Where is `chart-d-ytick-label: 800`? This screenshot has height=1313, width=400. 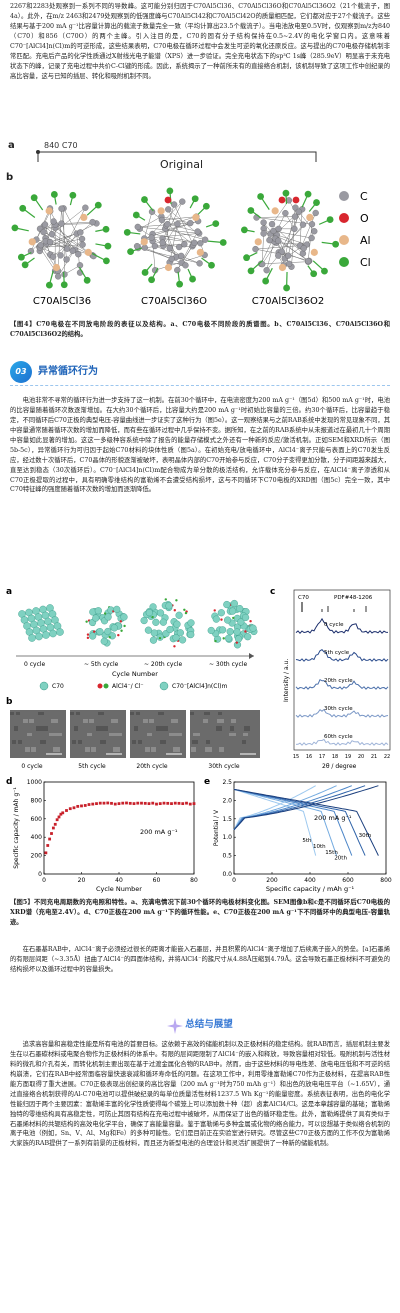
chart-d-ytick-label: 800 is located at coordinates (37, 800).